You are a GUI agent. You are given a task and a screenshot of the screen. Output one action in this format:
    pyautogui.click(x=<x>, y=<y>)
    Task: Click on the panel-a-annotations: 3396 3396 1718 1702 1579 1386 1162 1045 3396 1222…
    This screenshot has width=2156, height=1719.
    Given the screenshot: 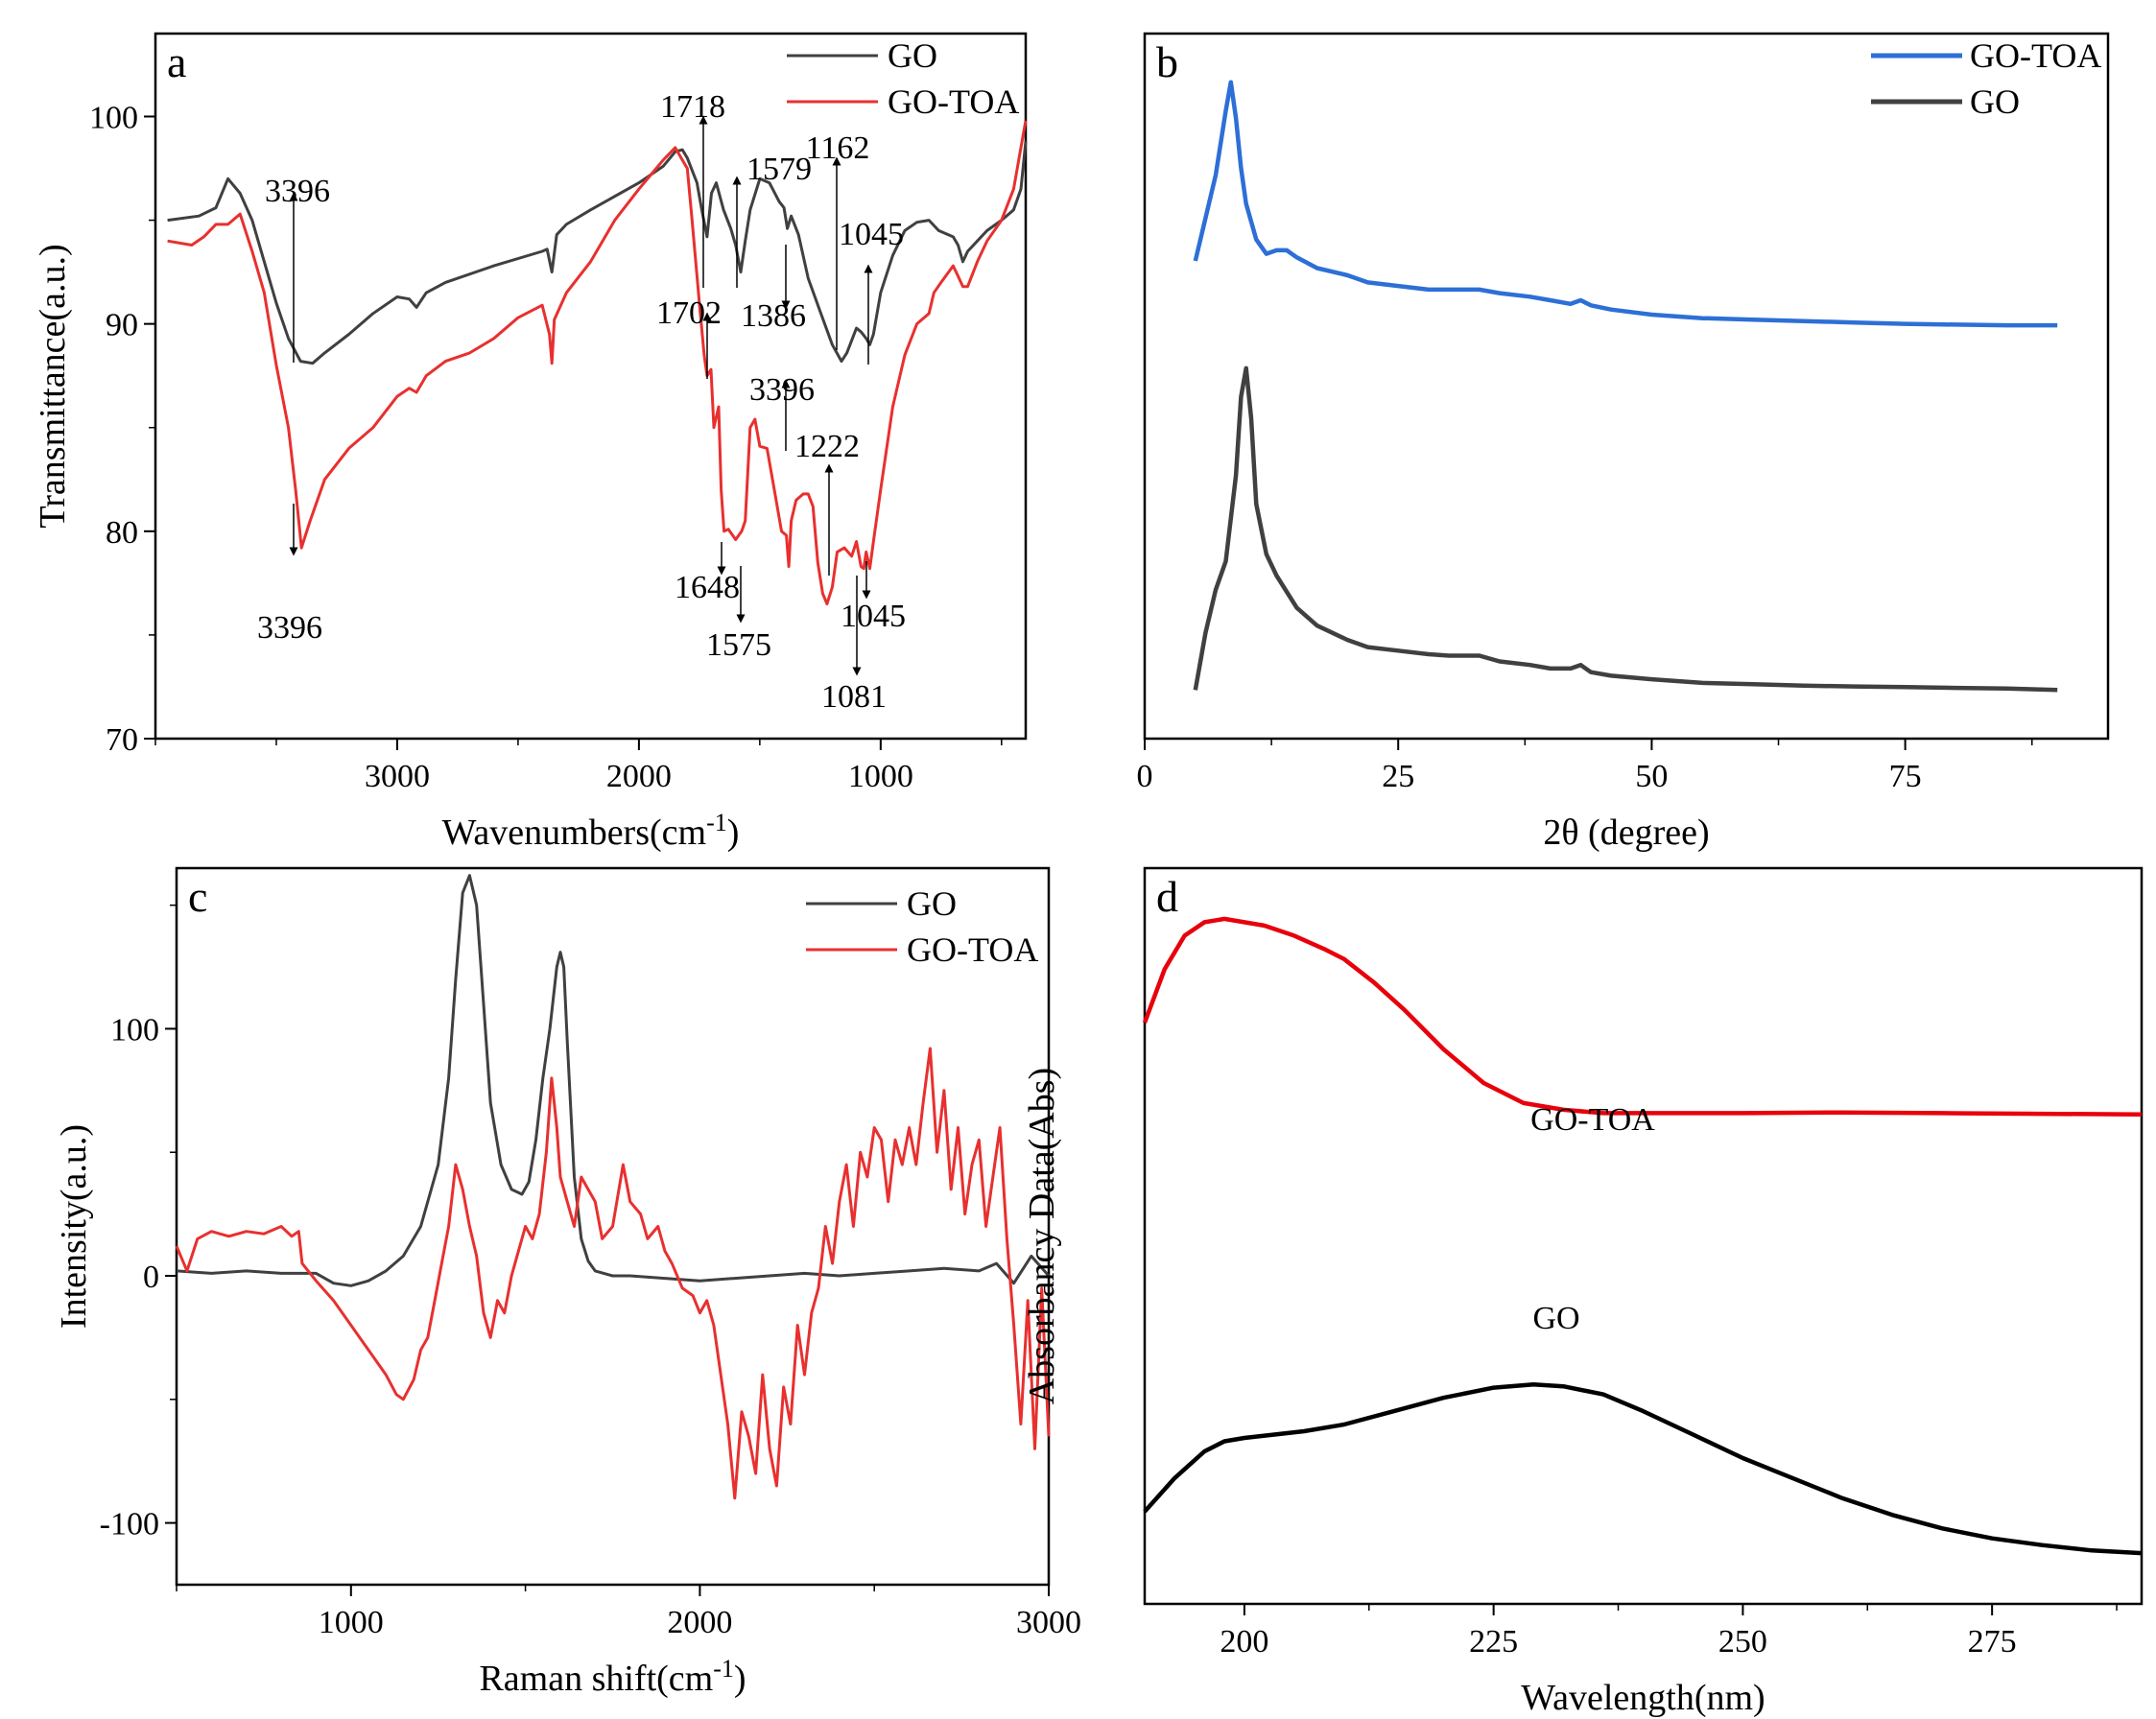 What is the action you would take?
    pyautogui.click(x=581, y=402)
    